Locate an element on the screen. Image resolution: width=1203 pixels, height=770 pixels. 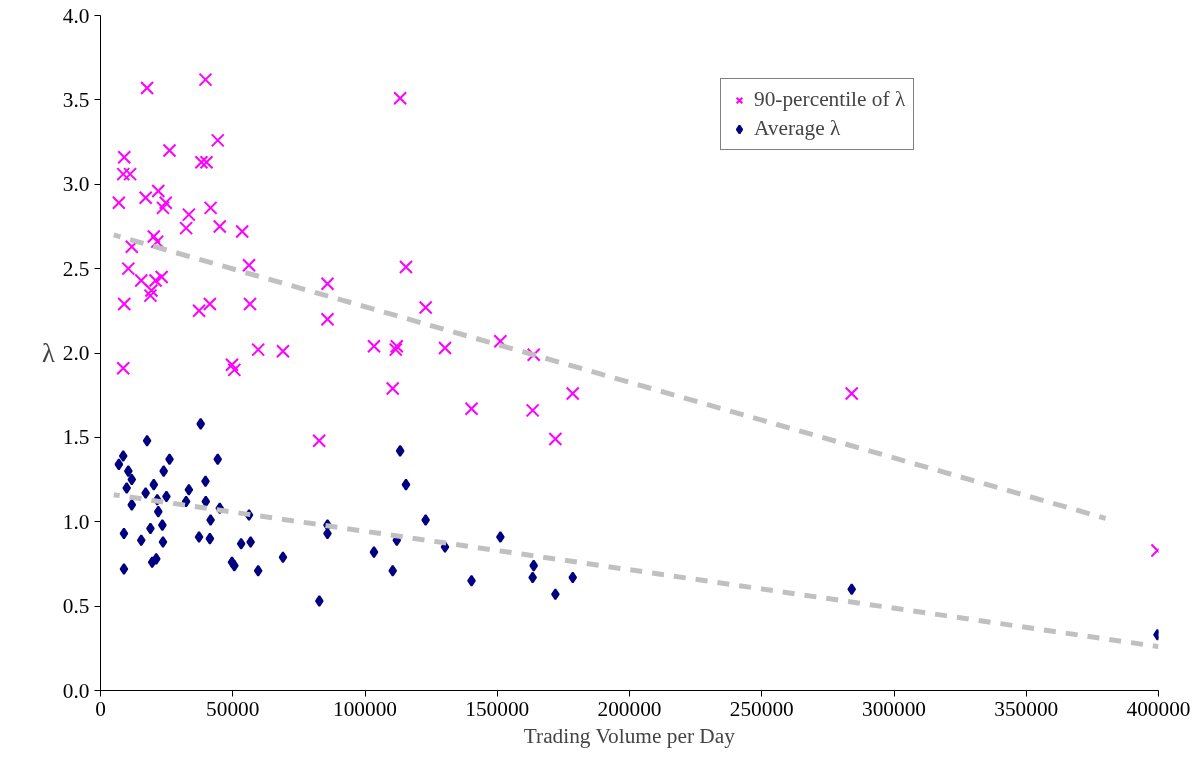
y-tick-label: 3.5 is located at coordinates (76, 99).